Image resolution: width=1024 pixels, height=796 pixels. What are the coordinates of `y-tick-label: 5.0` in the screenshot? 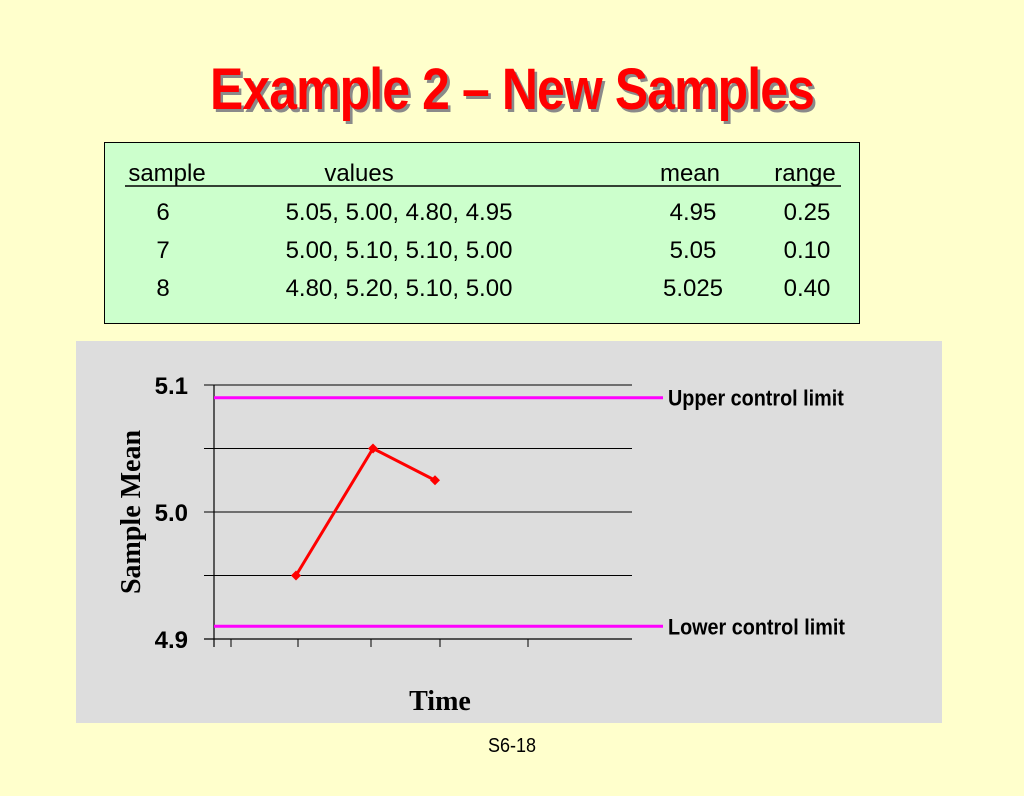 It's located at (171, 513).